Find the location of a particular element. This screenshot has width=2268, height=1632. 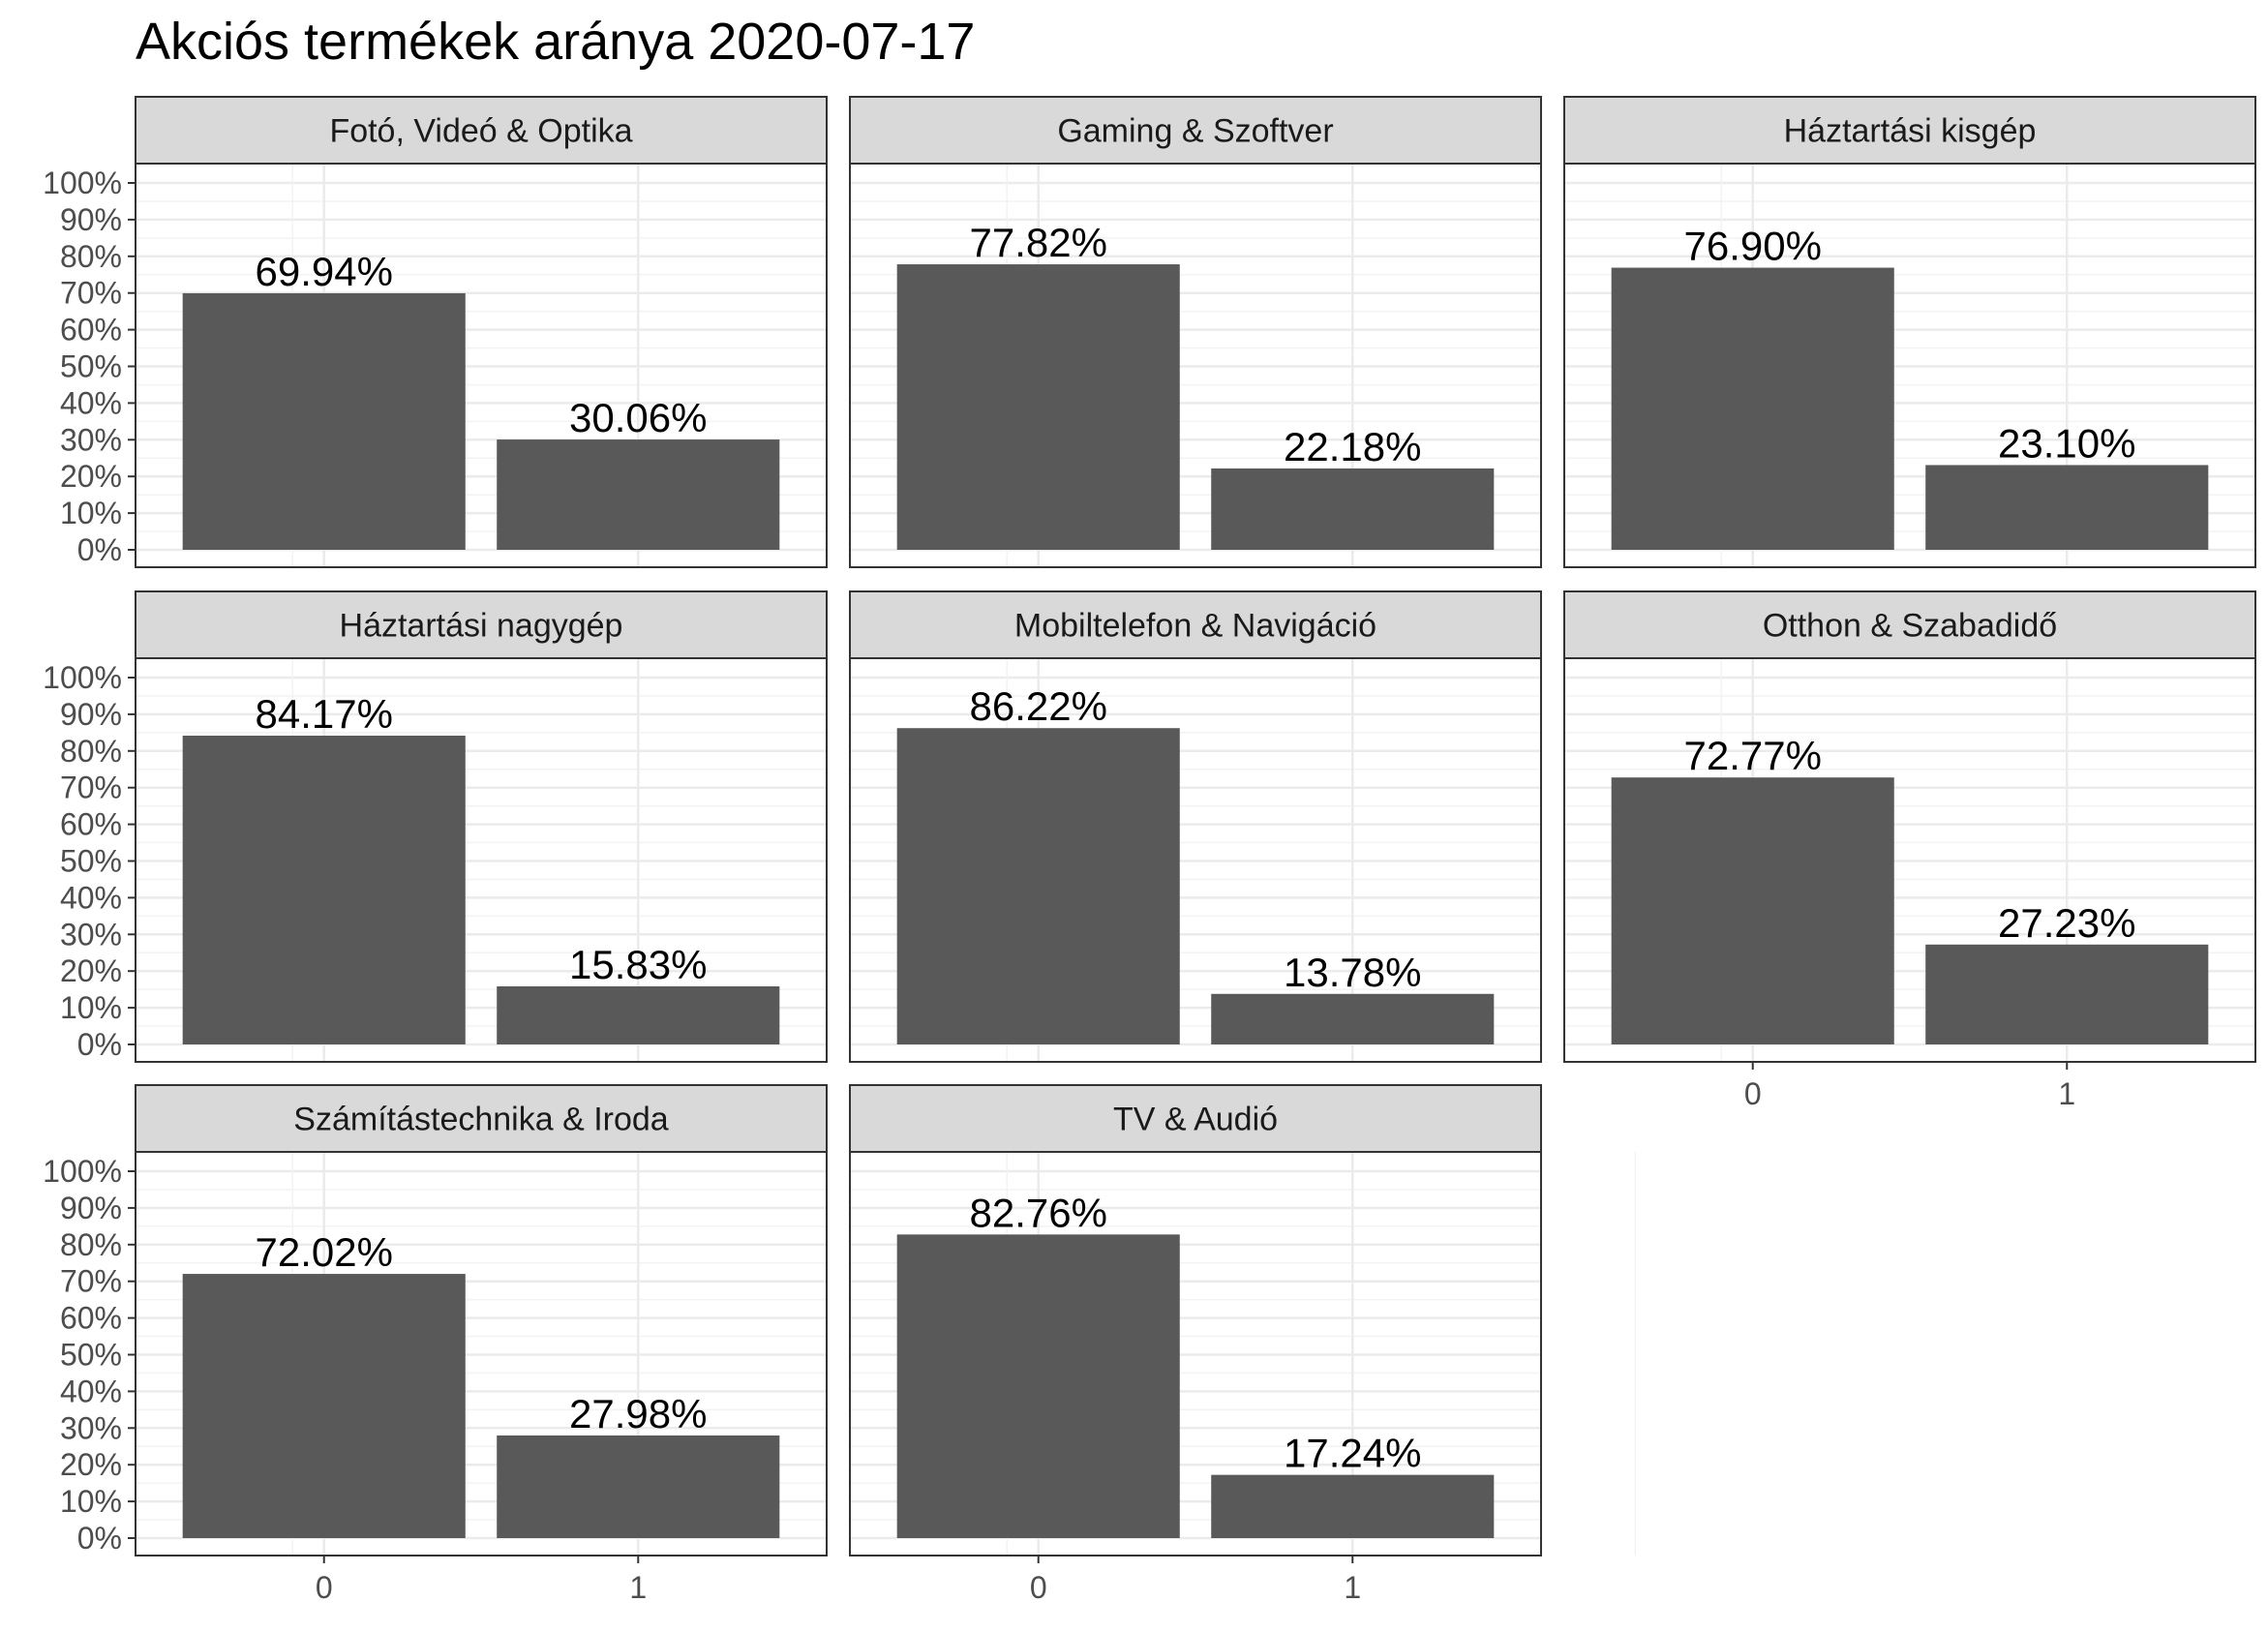

data-label: 15.83% is located at coordinates (638, 965).